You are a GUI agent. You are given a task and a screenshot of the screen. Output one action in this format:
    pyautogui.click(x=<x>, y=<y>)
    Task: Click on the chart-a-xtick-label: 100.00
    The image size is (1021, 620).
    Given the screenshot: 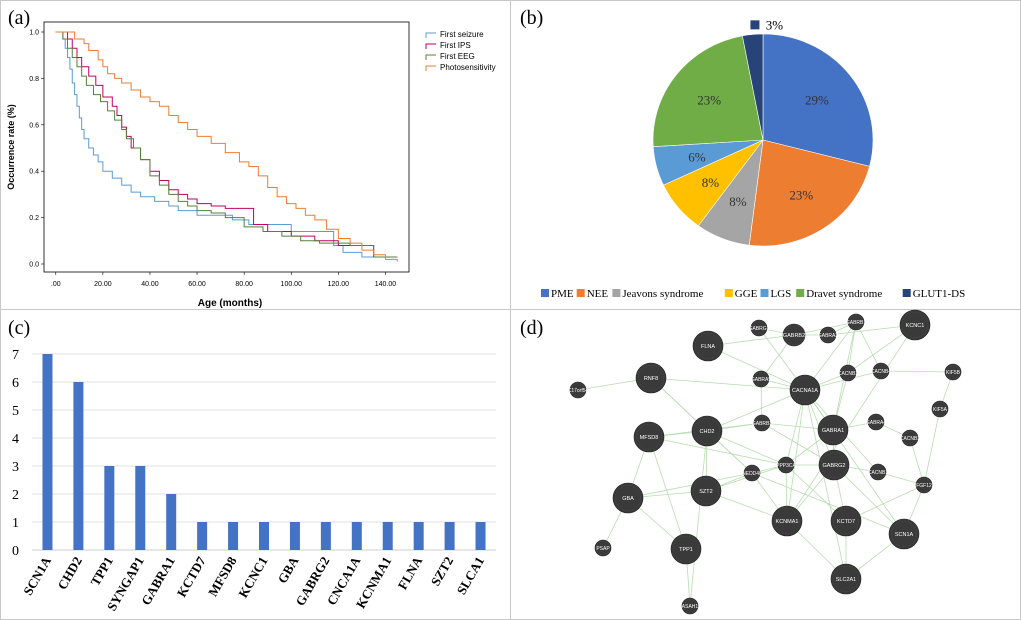 What is the action you would take?
    pyautogui.click(x=292, y=284)
    